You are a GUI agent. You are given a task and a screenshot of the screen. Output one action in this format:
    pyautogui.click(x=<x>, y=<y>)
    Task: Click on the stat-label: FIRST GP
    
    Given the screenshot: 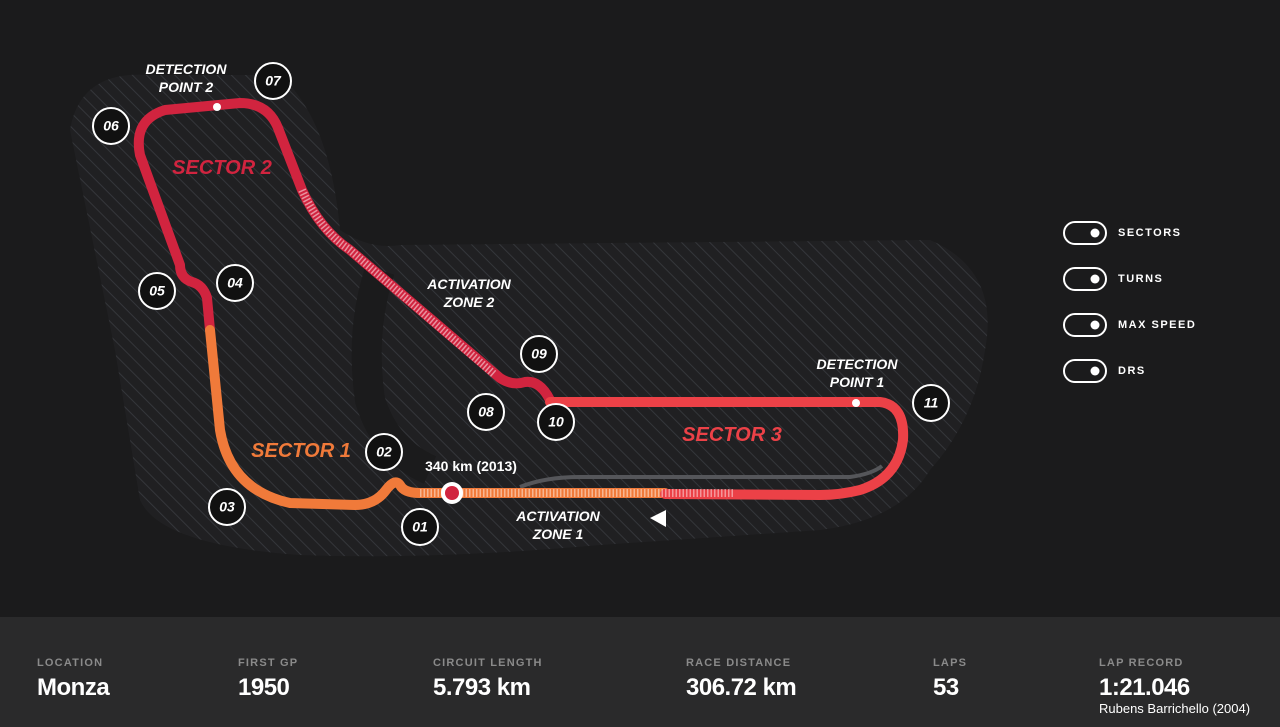 What is the action you would take?
    pyautogui.click(x=268, y=663)
    